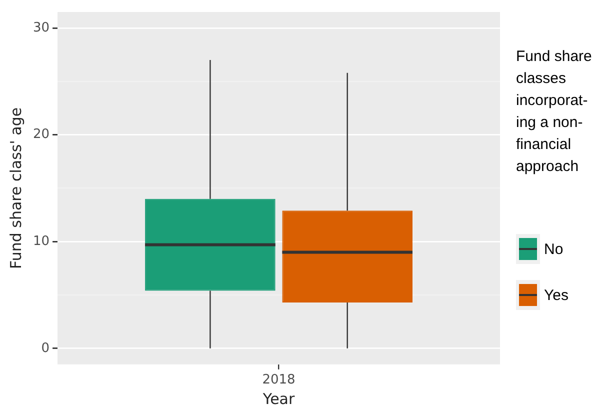 The image size is (606, 409). I want to click on legend-label: No, so click(554, 249).